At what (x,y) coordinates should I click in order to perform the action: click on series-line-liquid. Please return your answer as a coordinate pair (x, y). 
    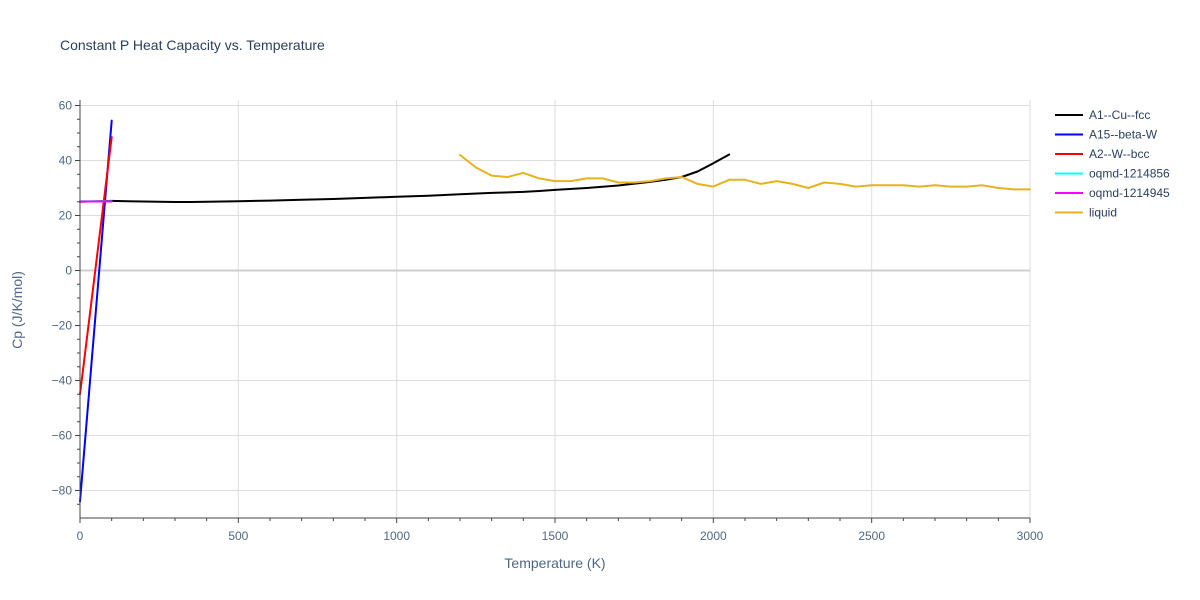
    Looking at the image, I should click on (745, 172).